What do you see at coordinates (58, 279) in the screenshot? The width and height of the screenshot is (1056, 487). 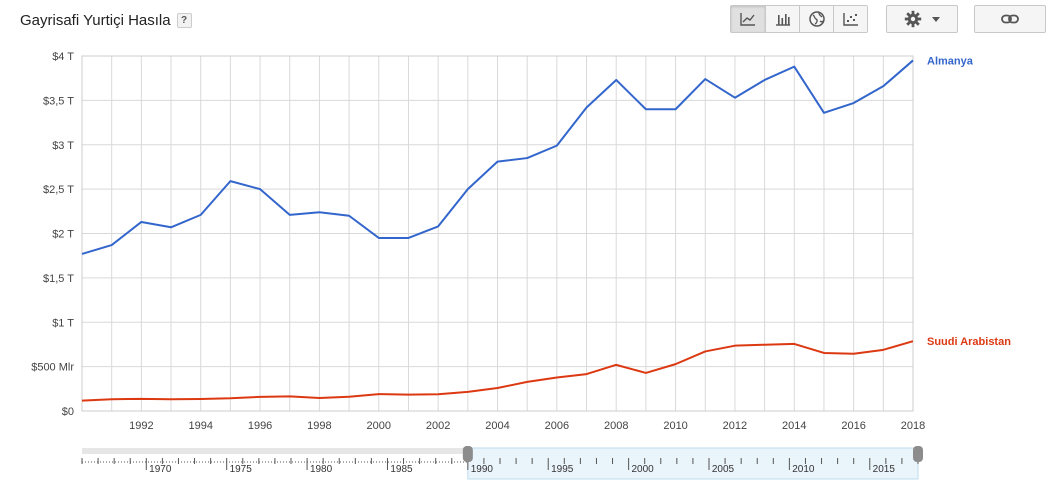 I see `y-tick-label: $1,5 T` at bounding box center [58, 279].